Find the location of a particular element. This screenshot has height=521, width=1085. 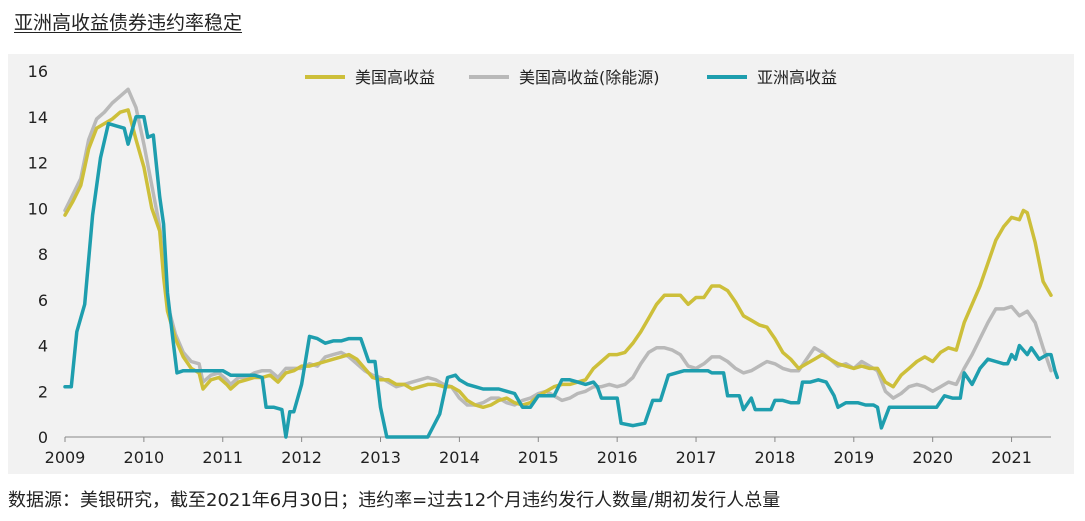

x-tick-label: 2016 is located at coordinates (617, 457).